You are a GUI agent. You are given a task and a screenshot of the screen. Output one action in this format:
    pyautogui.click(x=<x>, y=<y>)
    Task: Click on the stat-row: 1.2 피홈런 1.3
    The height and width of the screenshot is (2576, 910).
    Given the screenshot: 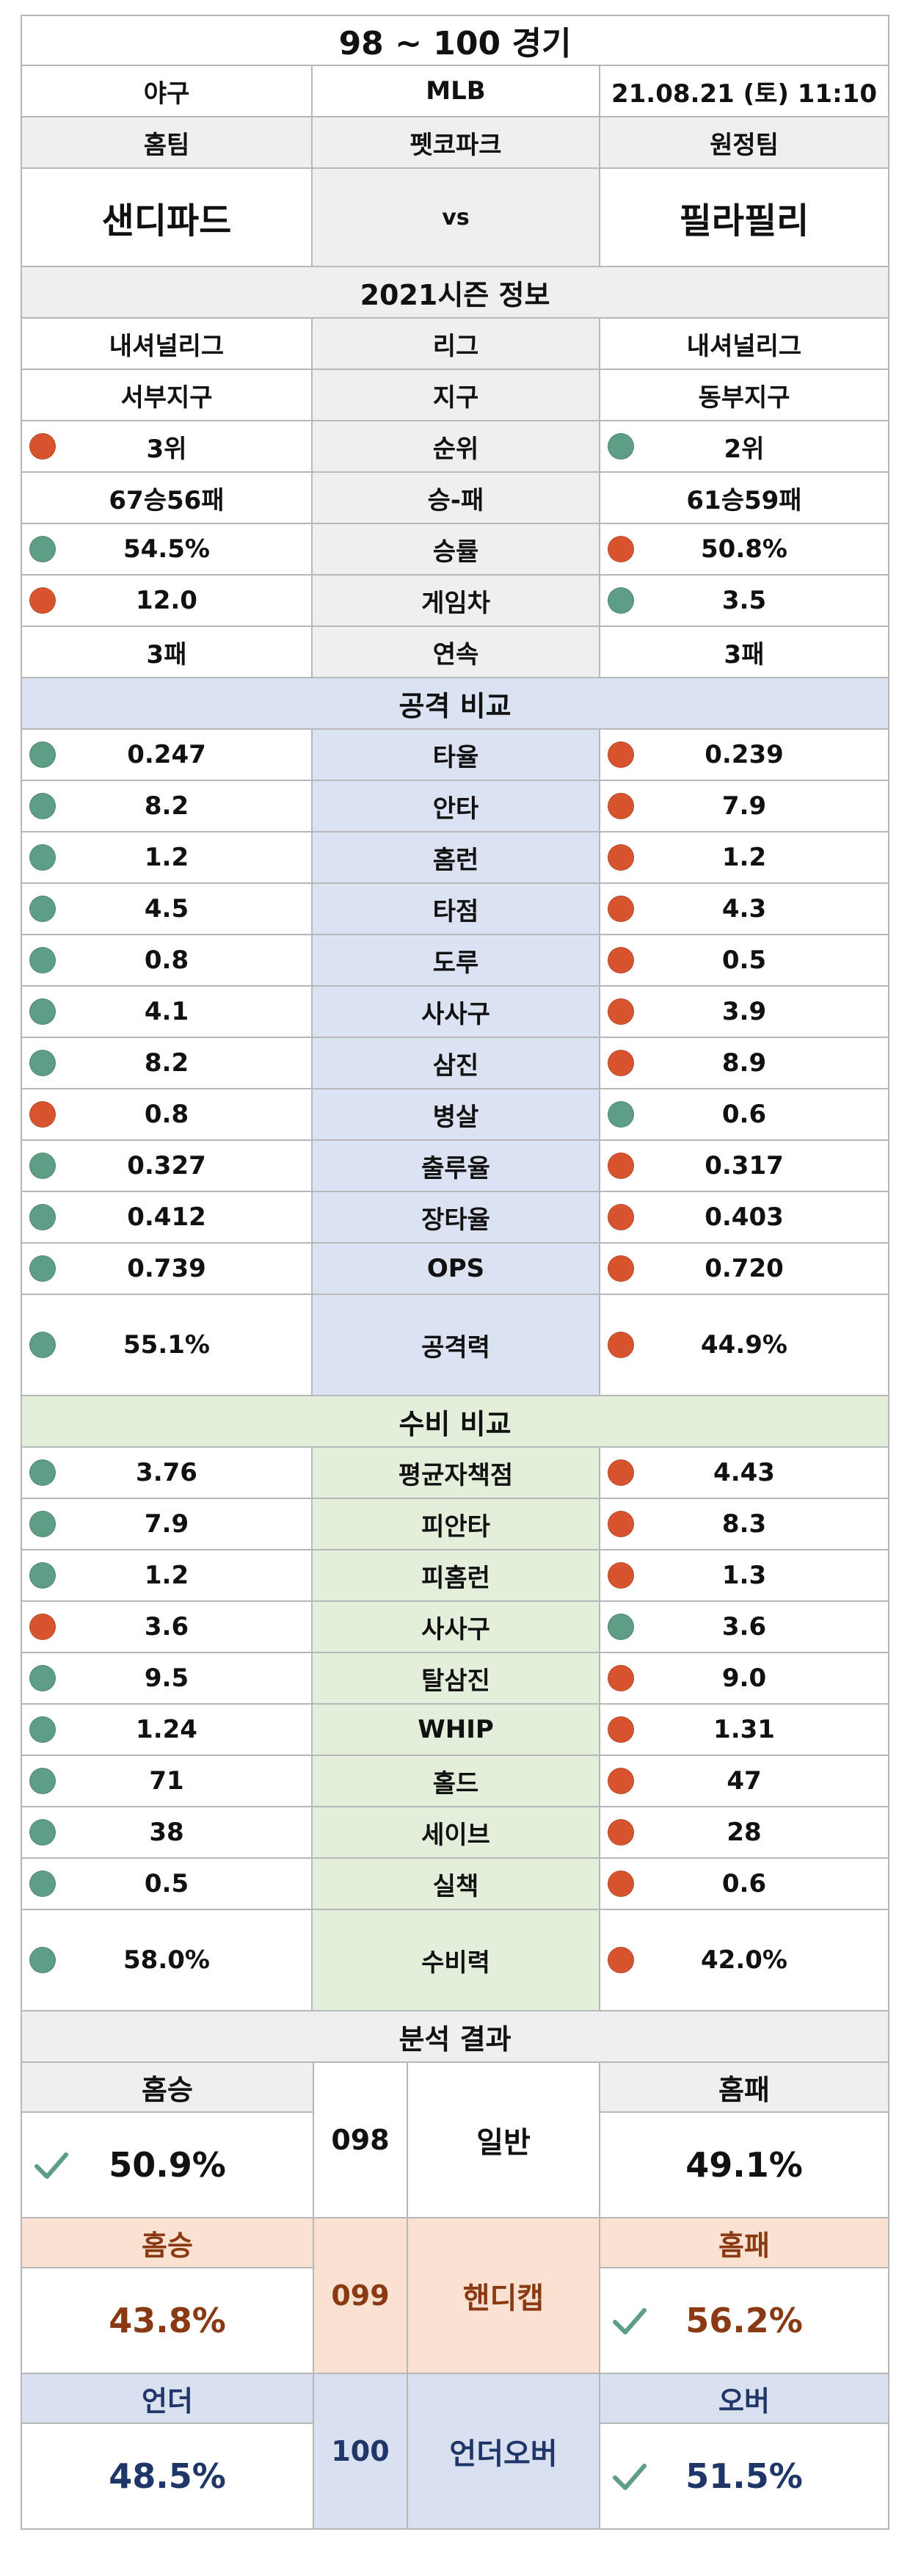 What is the action you would take?
    pyautogui.click(x=455, y=1576)
    